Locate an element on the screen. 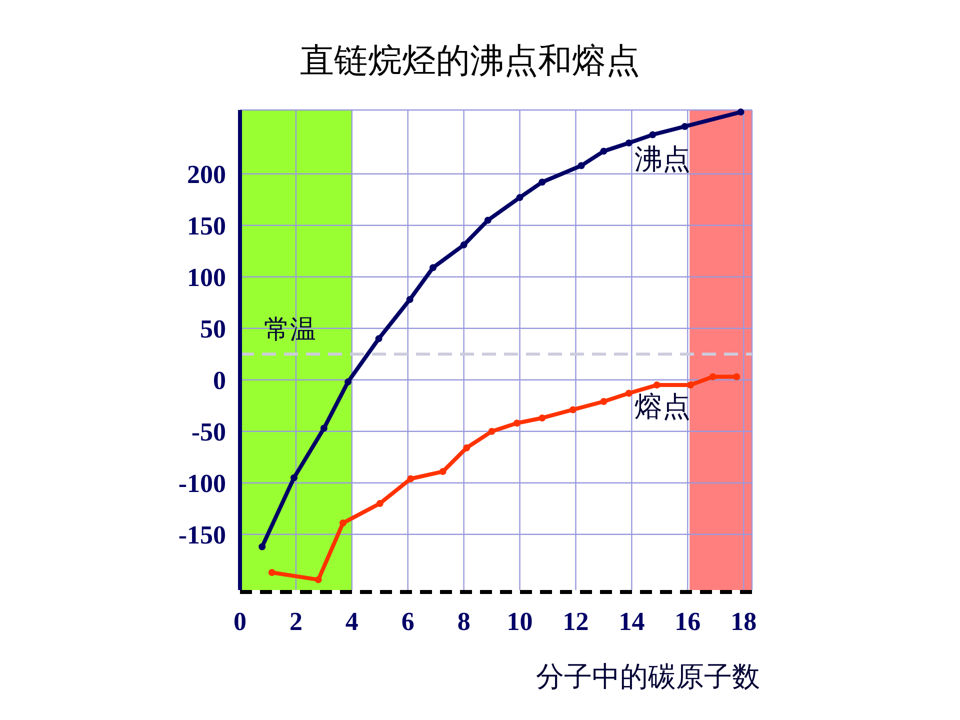  x-tick-label: 2 is located at coordinates (295, 621).